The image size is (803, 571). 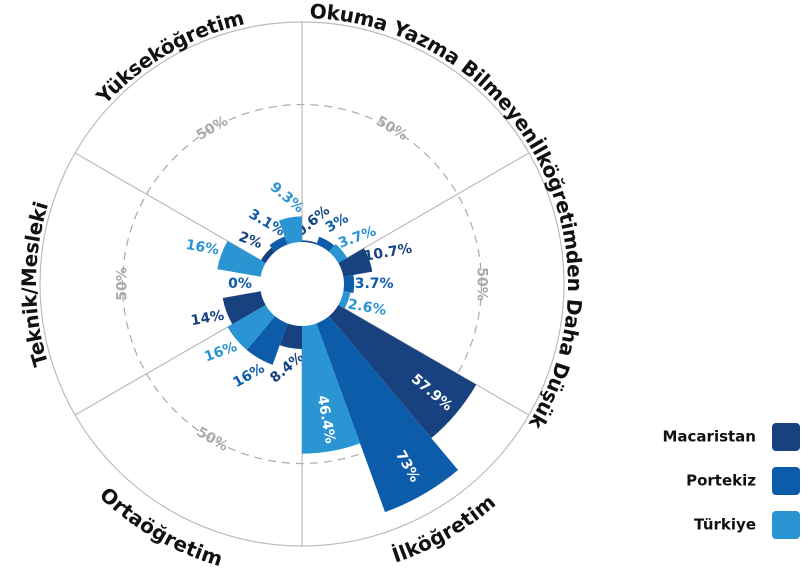 I want to click on legend-label: Türkiye, so click(x=725, y=525).